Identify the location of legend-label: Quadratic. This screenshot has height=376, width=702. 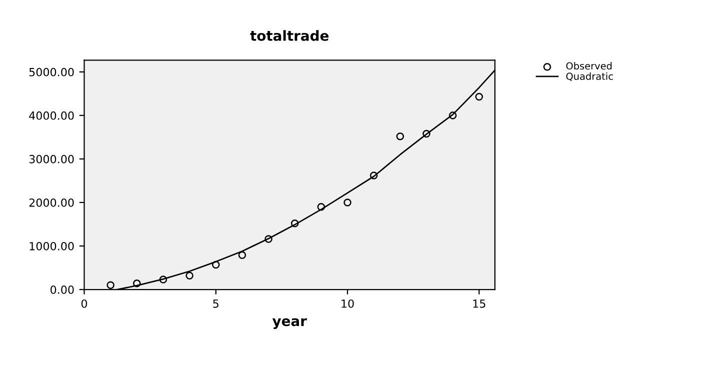
(589, 77).